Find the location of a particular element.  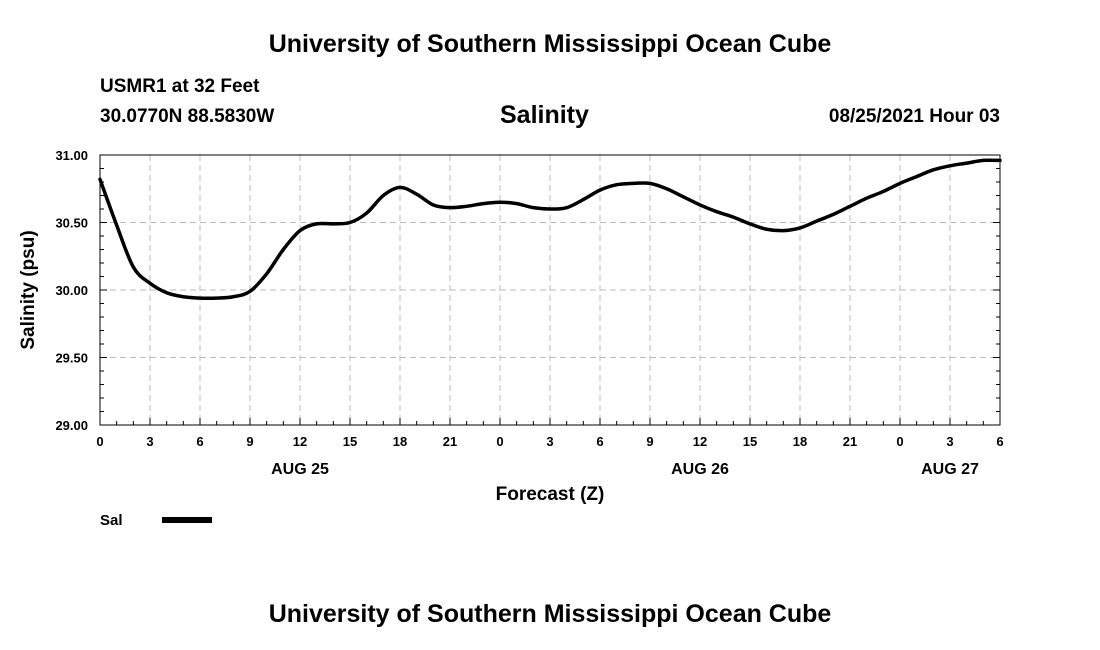

y-axis-title: Salinity (psu) is located at coordinates (28, 289).